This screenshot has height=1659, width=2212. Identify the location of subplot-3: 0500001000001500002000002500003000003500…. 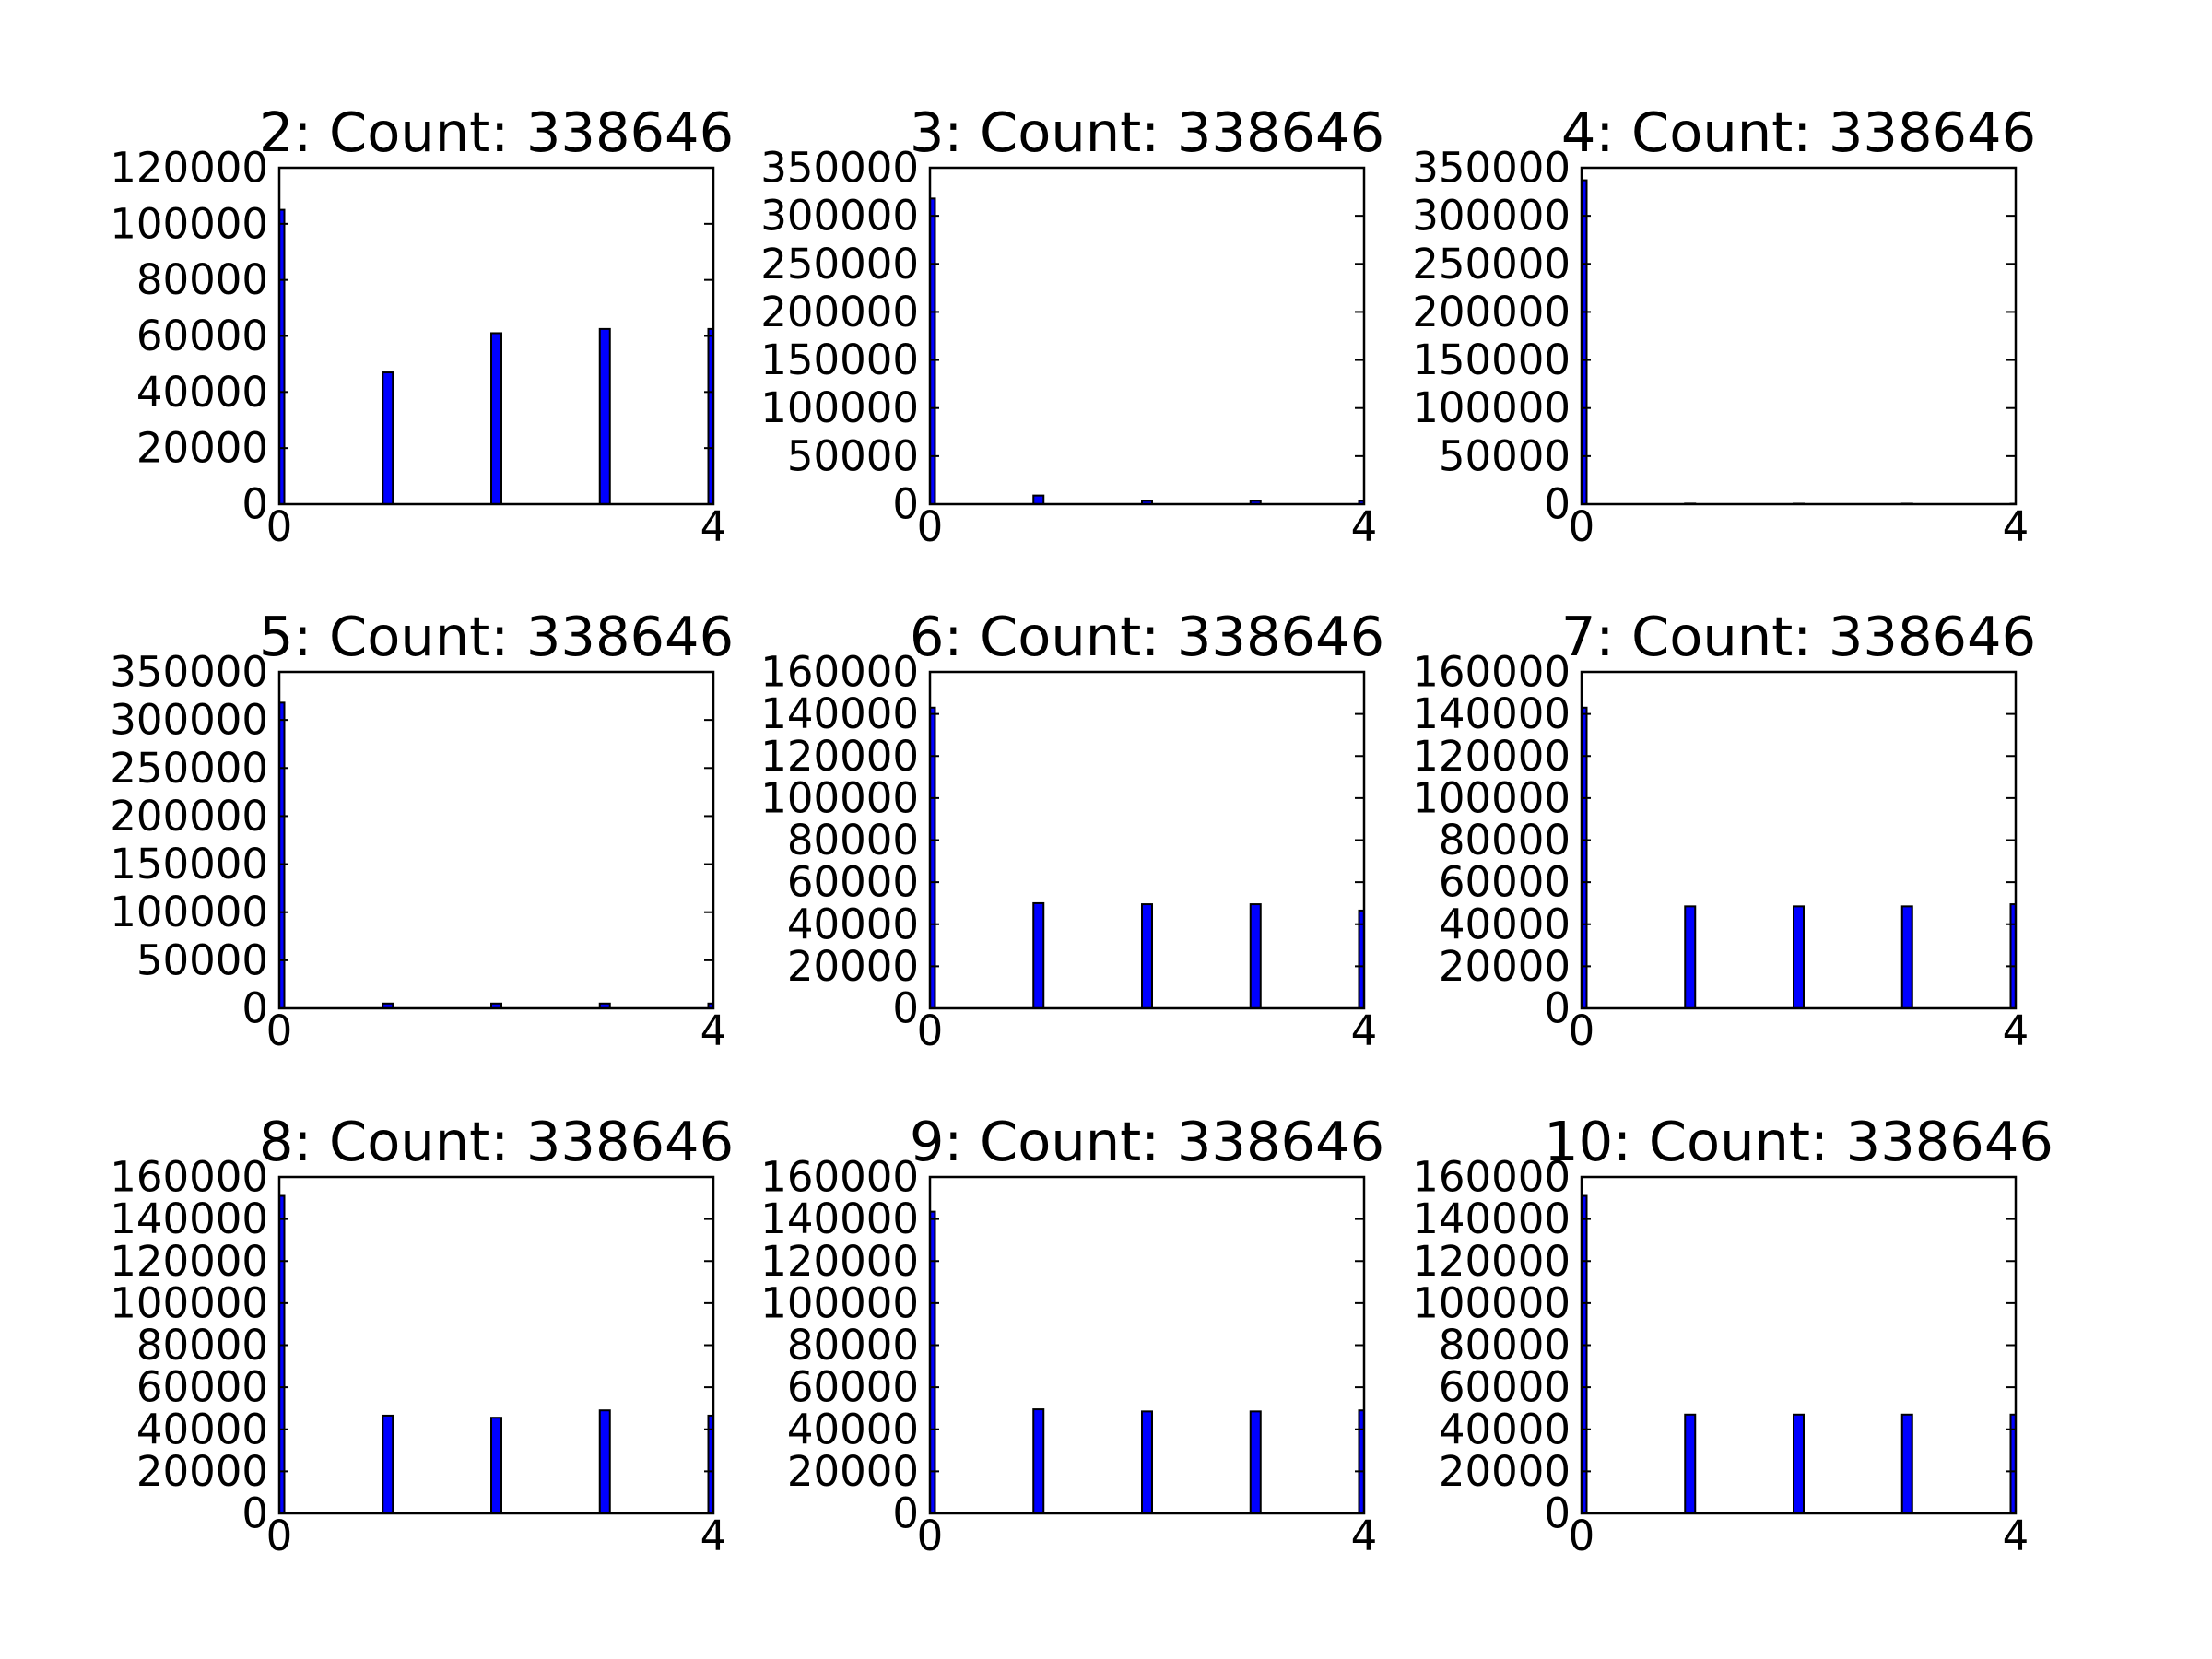
(1724, 325).